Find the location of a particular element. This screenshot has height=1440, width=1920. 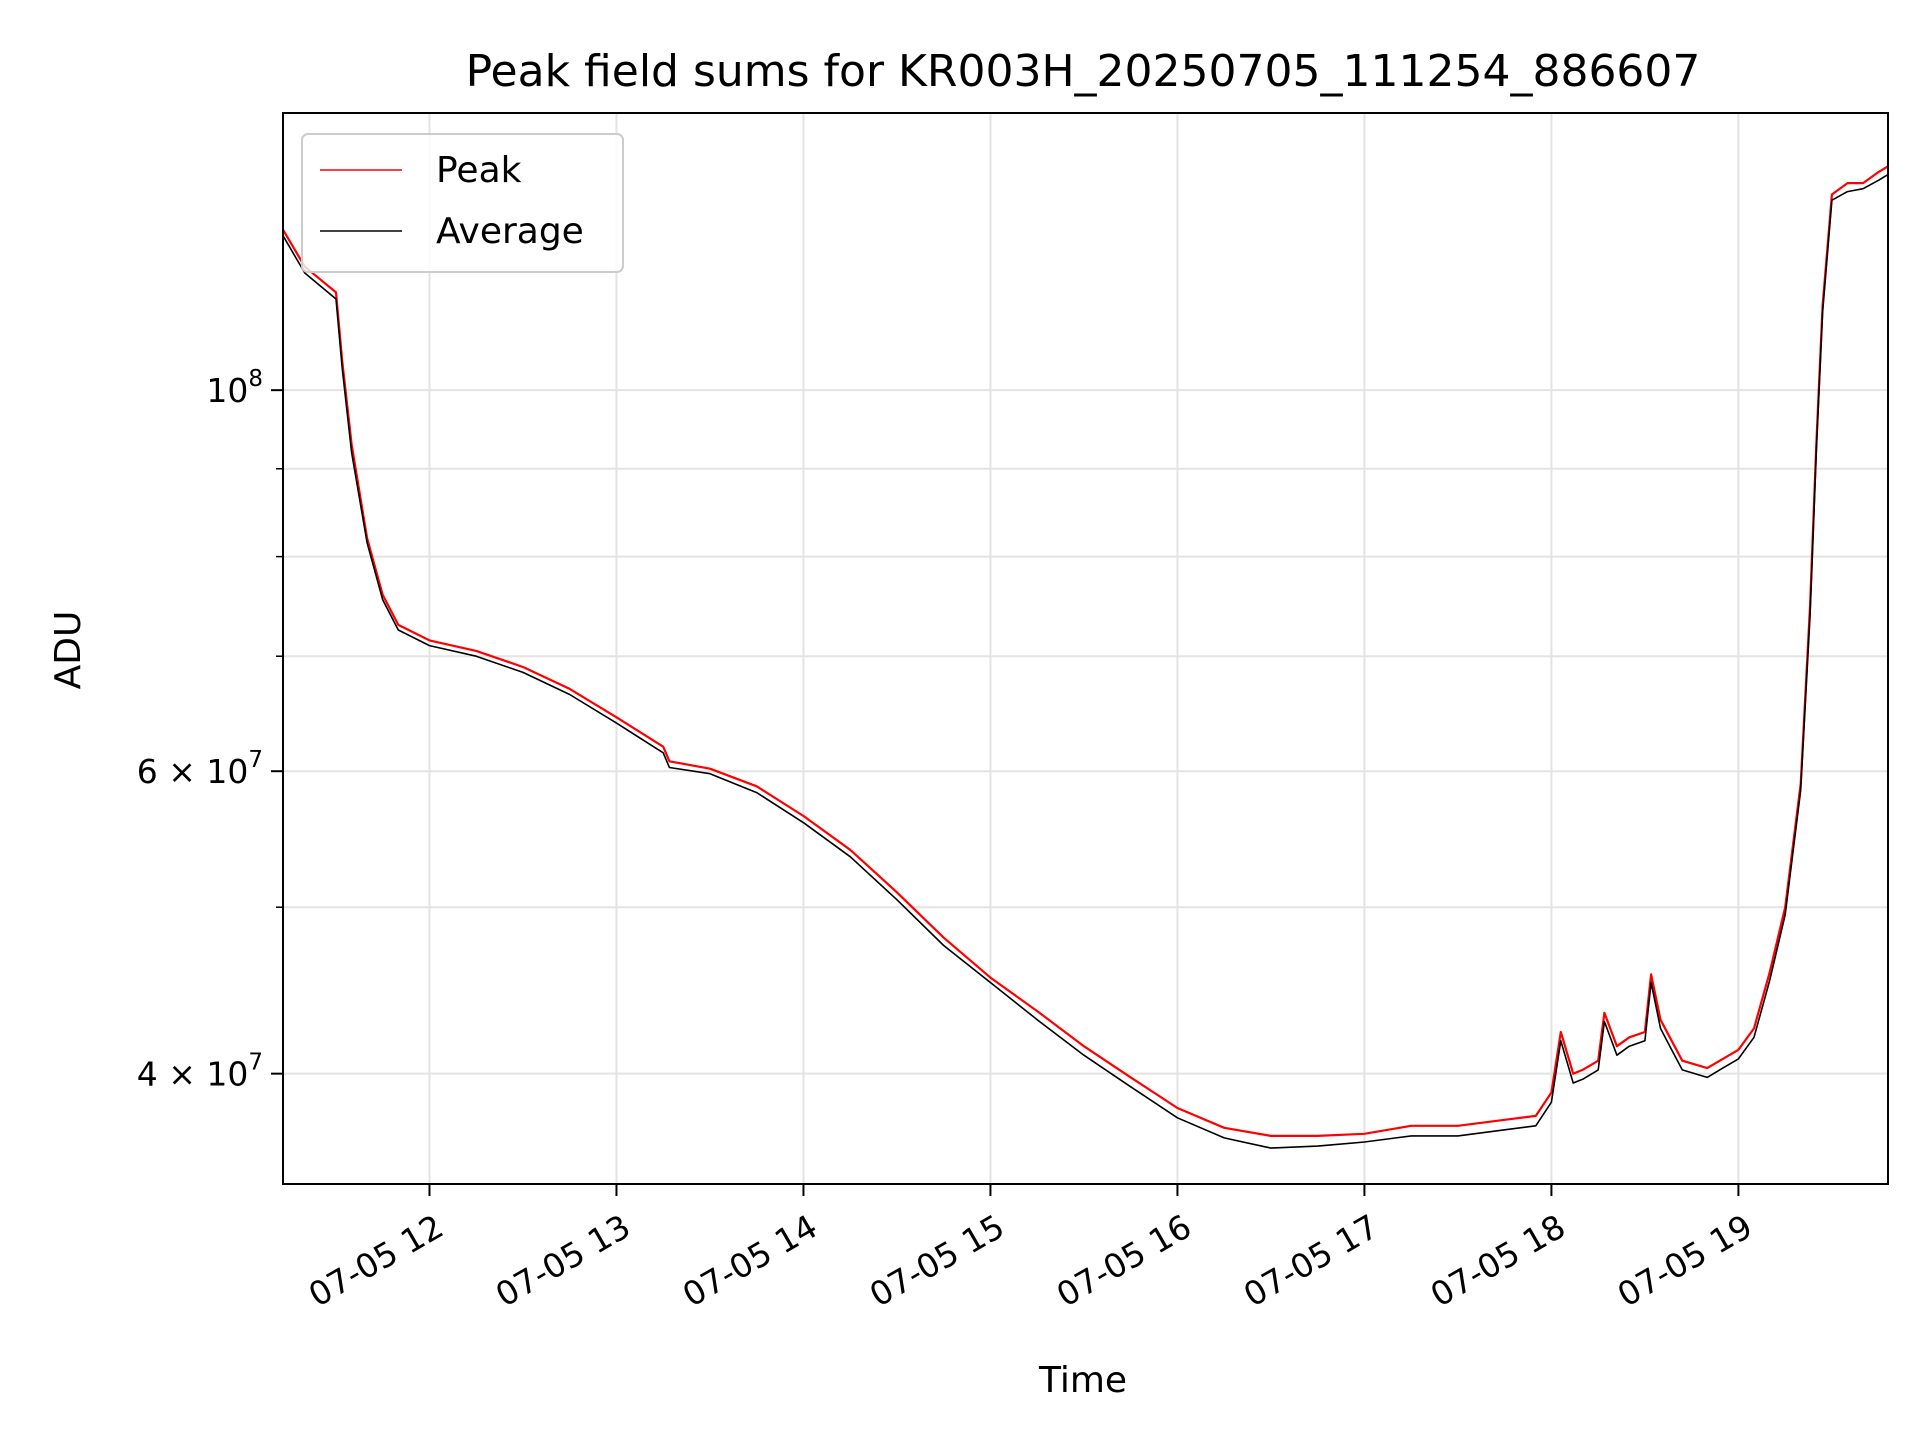

x-axis-label: Time is located at coordinates (1082, 1380).